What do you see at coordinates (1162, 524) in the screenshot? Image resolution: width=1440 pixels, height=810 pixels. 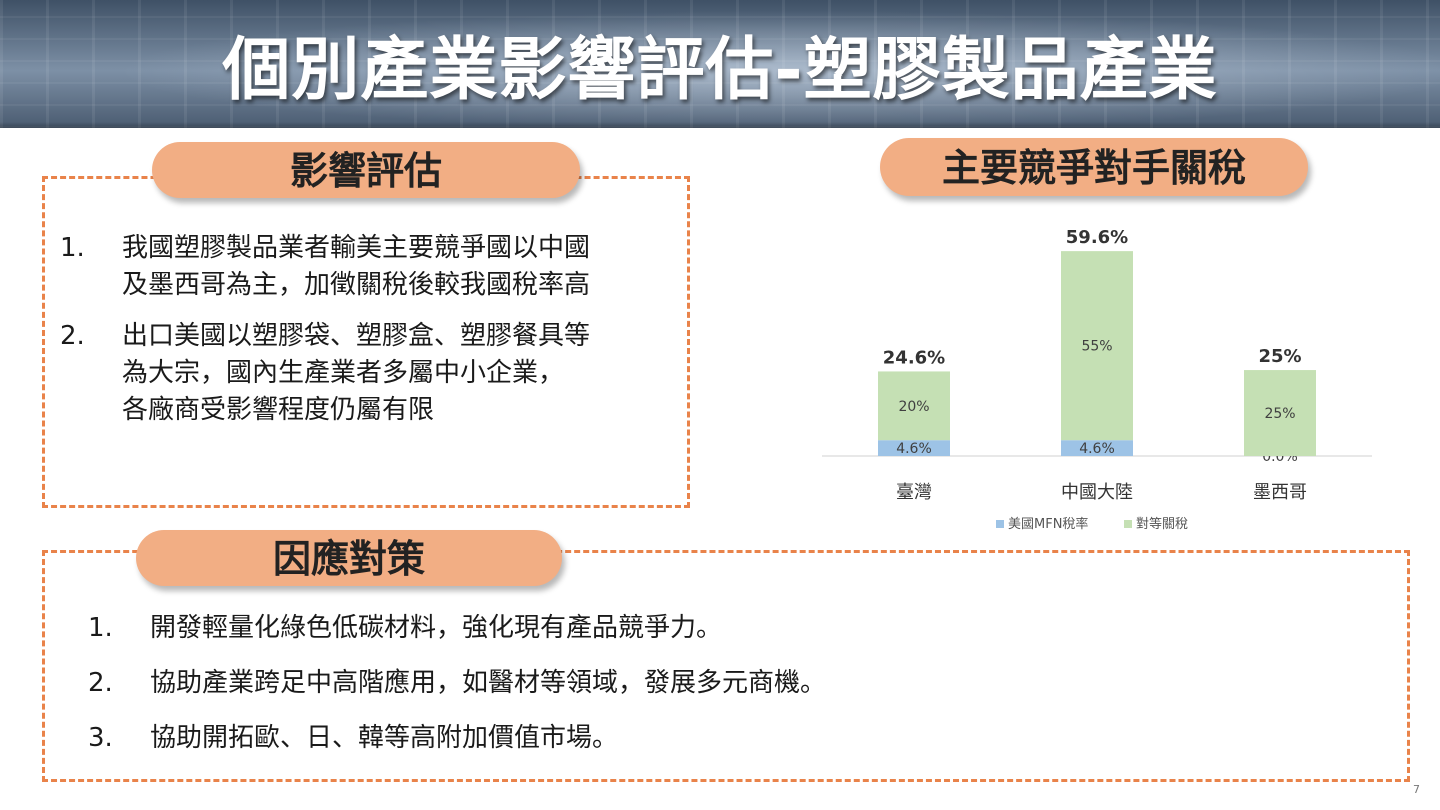 I see `legend-label: 對等關稅` at bounding box center [1162, 524].